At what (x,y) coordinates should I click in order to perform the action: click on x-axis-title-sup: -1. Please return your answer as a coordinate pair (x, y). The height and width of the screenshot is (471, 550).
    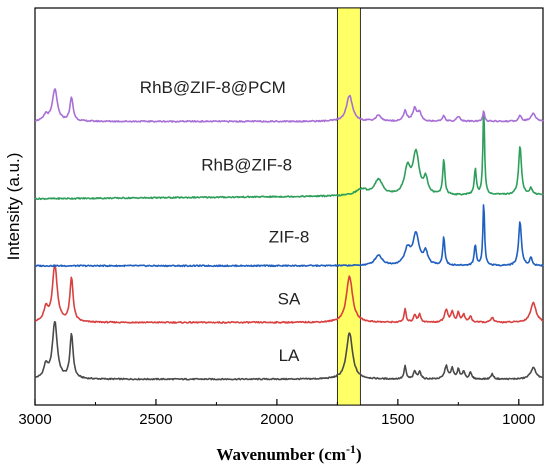
    Looking at the image, I should click on (351, 449).